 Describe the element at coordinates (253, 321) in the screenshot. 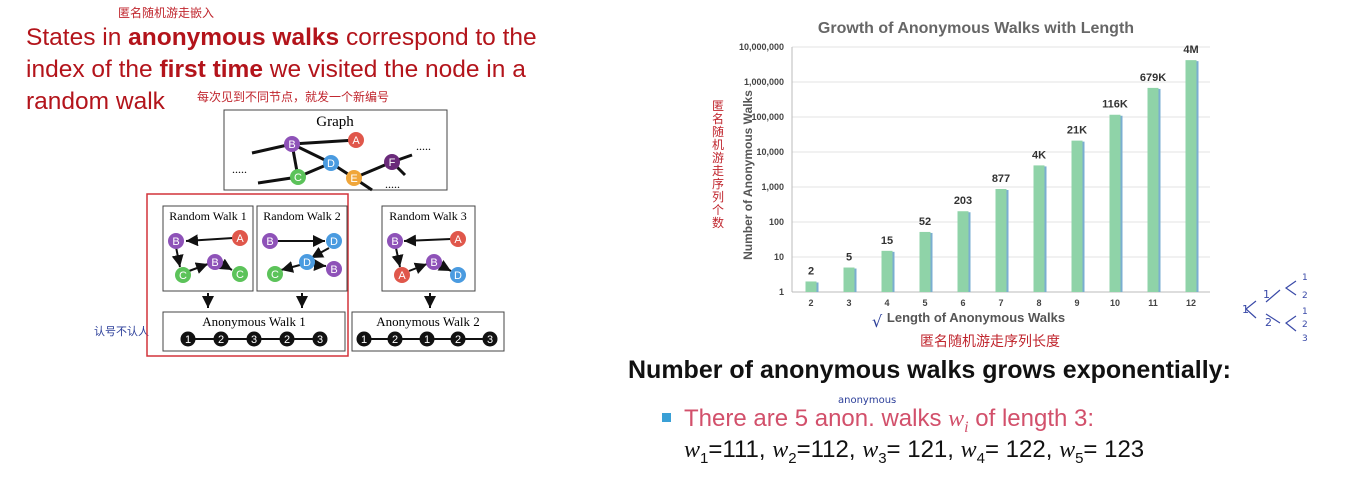

I see `anonymous-walk-1-label: Anonymous Walk 1` at that location.